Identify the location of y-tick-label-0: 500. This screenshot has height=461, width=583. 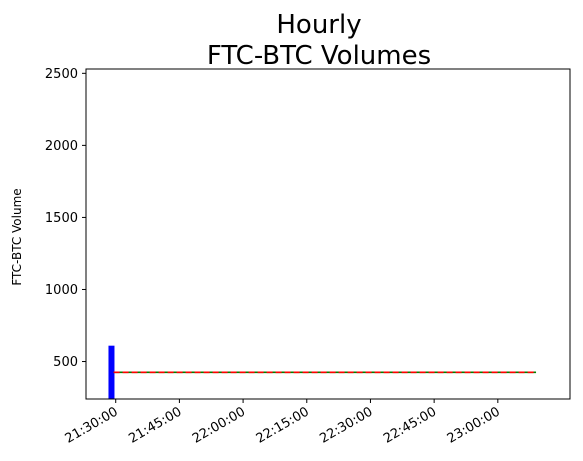
(65, 362).